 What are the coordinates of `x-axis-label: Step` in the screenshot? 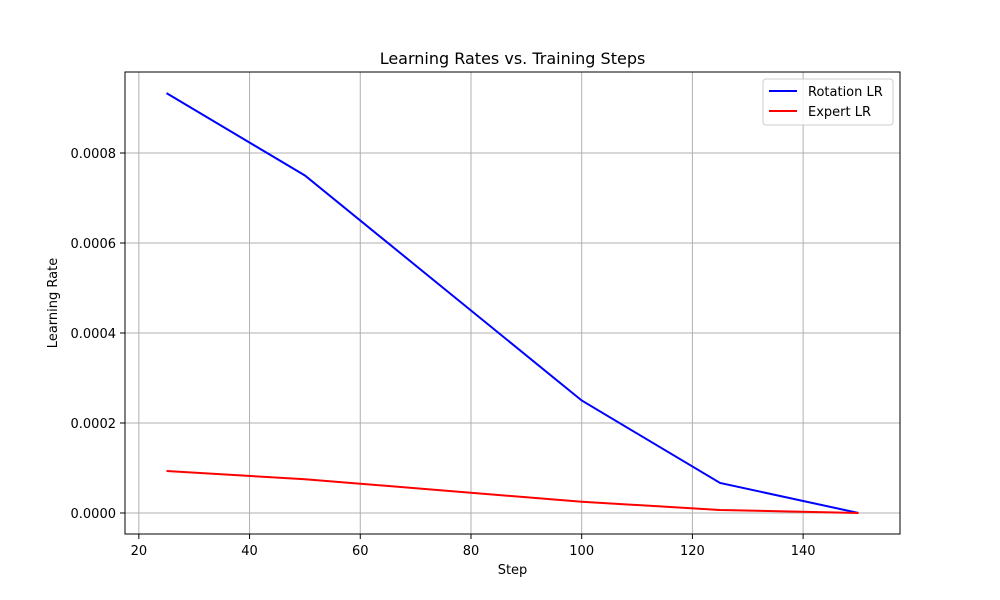 It's located at (513, 570).